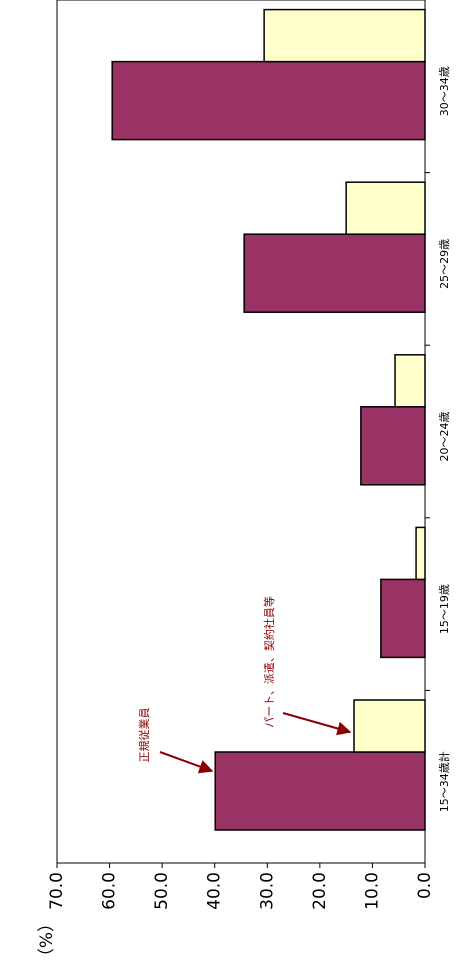  I want to click on y-tick-label: 60.0, so click(110, 891).